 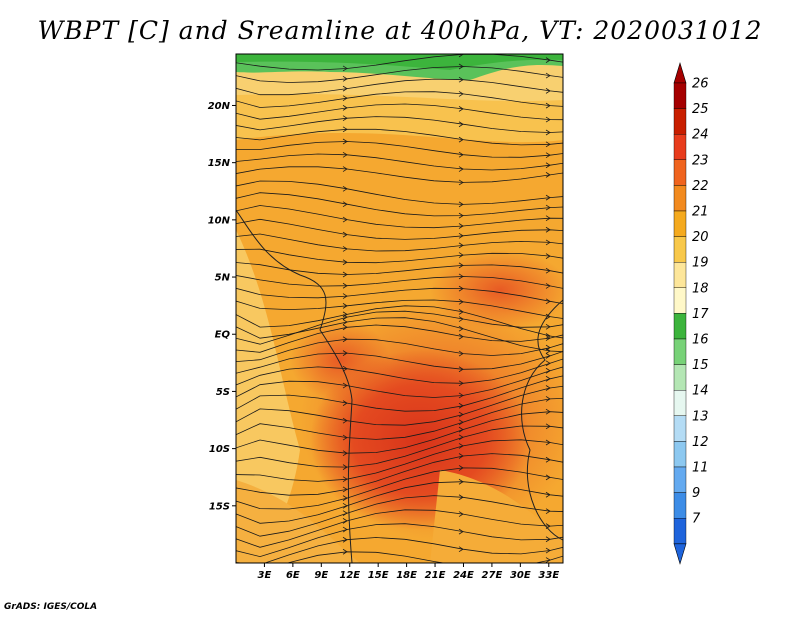 What do you see at coordinates (548, 575) in the screenshot?
I see `lon-tick-label: 33E` at bounding box center [548, 575].